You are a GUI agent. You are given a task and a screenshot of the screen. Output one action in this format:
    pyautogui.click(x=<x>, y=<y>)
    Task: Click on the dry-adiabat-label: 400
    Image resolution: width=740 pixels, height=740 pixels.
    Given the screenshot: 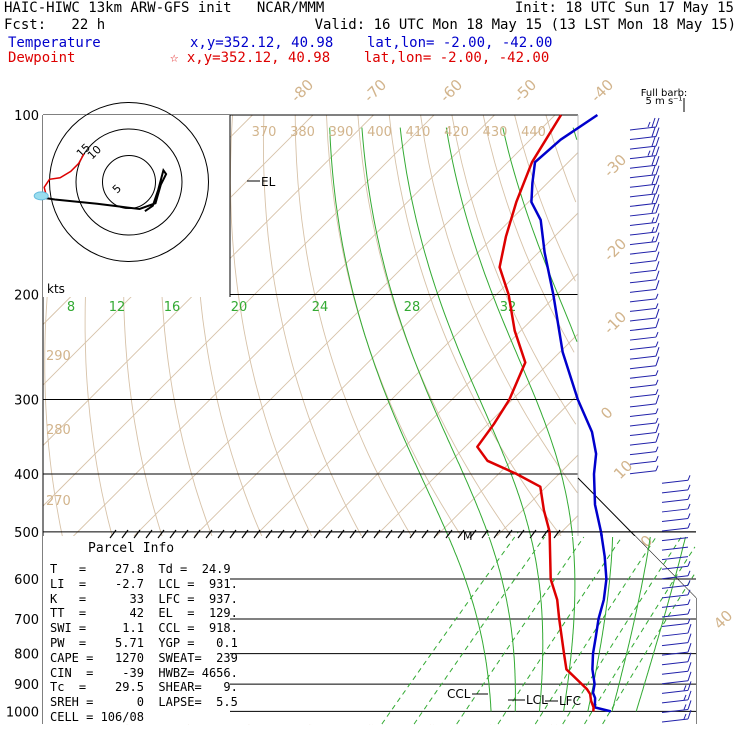 What is the action you would take?
    pyautogui.click(x=379, y=132)
    